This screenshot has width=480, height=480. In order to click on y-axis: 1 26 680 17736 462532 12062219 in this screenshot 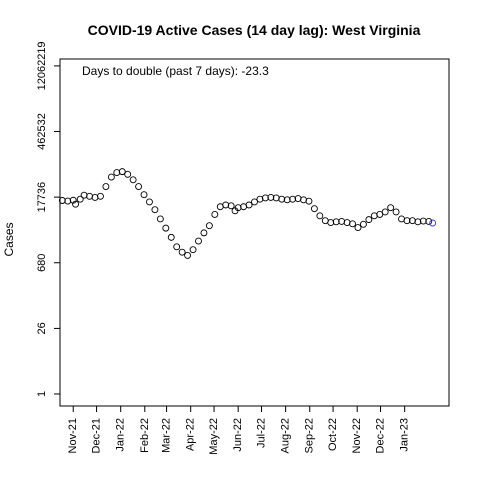, I will do `click(48, 219)`.